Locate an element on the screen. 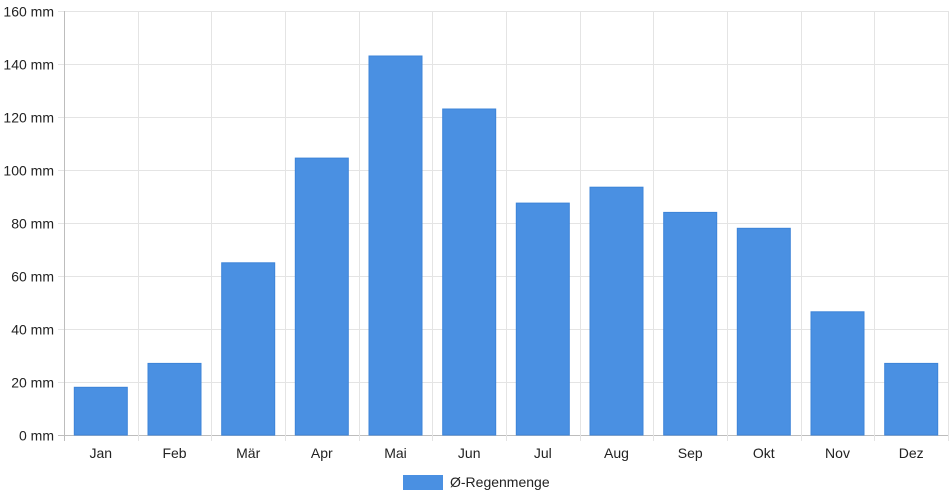 The width and height of the screenshot is (952, 500). y-tick-label: 100 mm is located at coordinates (28, 171).